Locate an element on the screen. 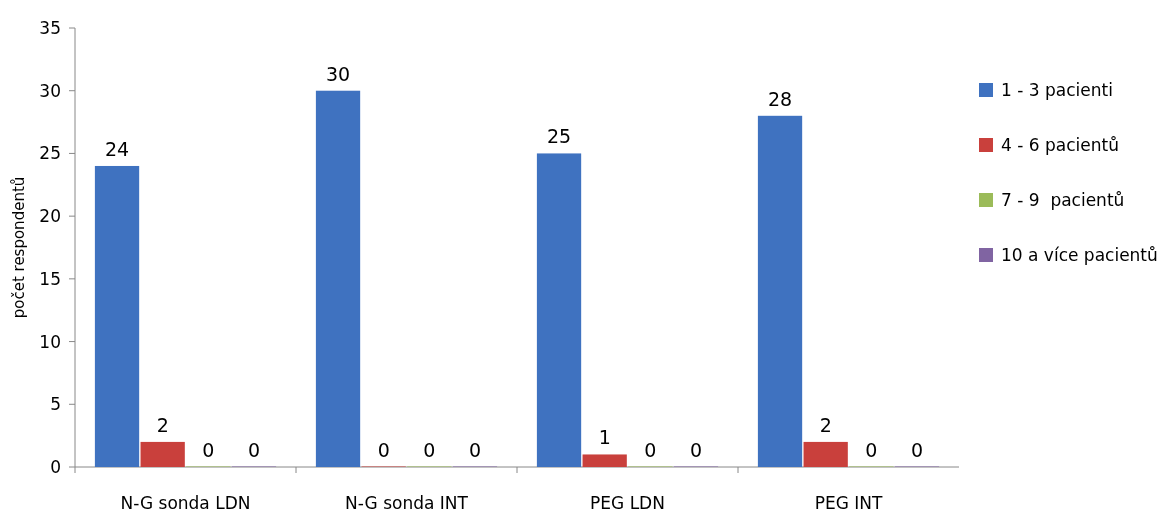 The image size is (1174, 531). legend-label: 10 a více pacientů is located at coordinates (1079, 254).